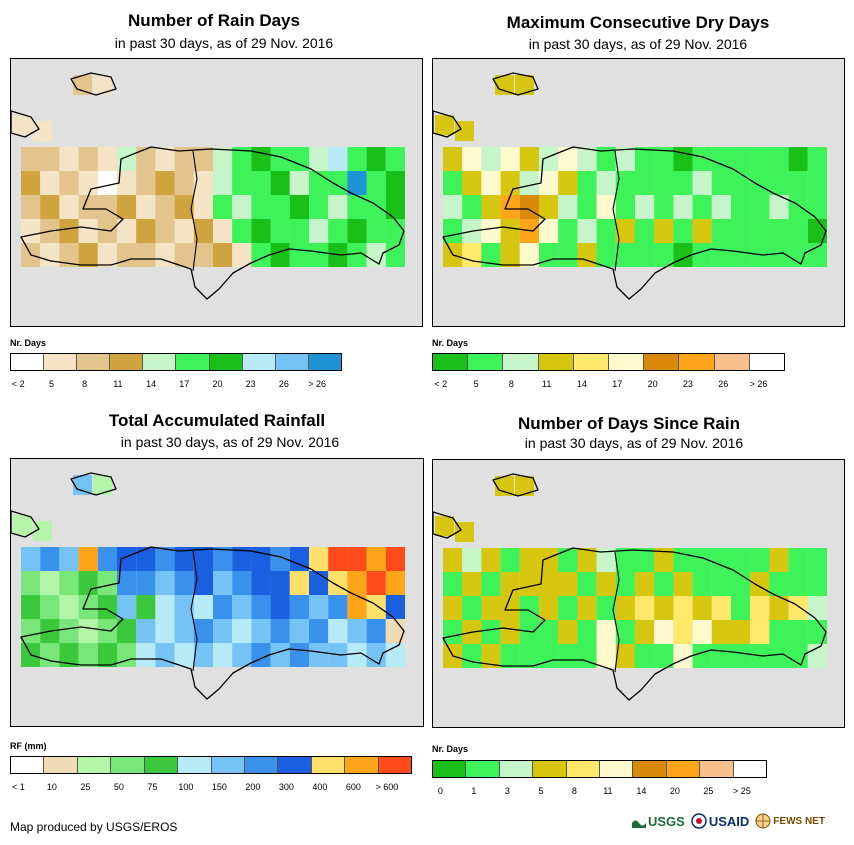 The image size is (854, 845). I want to click on legend-label: 20, so click(217, 384).